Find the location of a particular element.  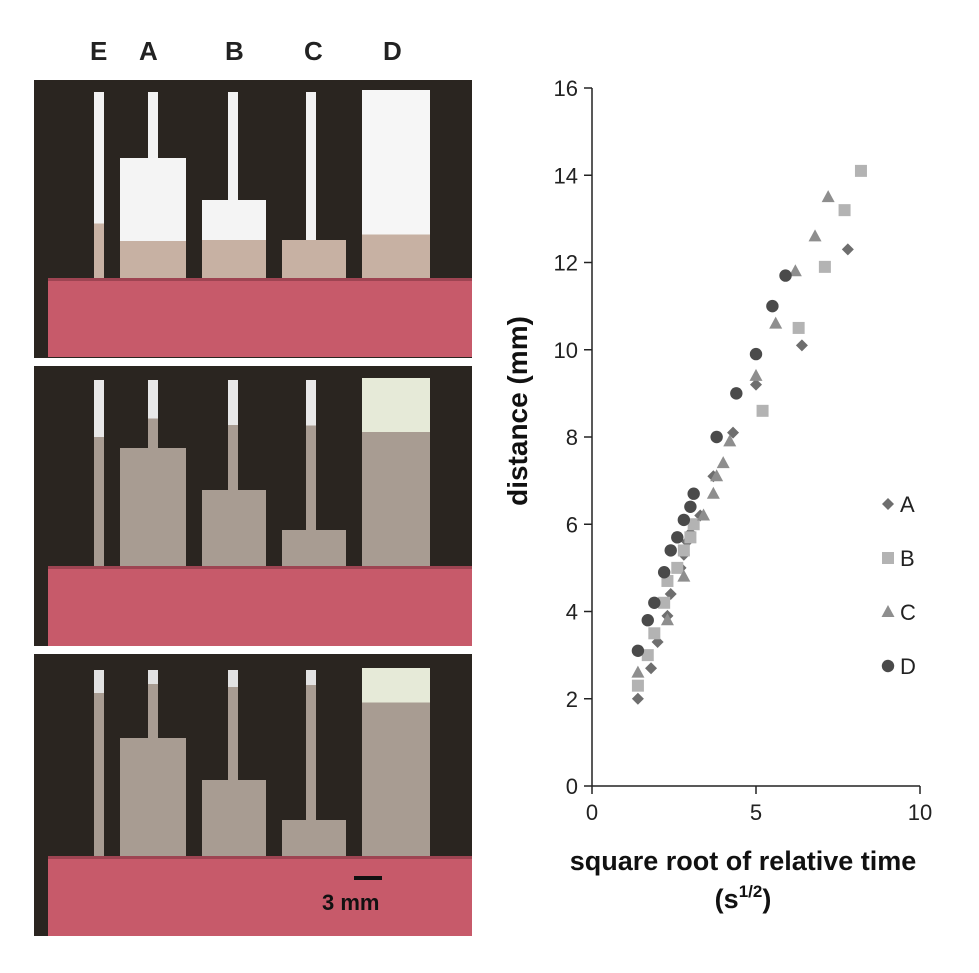

photo-panel-3: 3 mm is located at coordinates (253, 795).